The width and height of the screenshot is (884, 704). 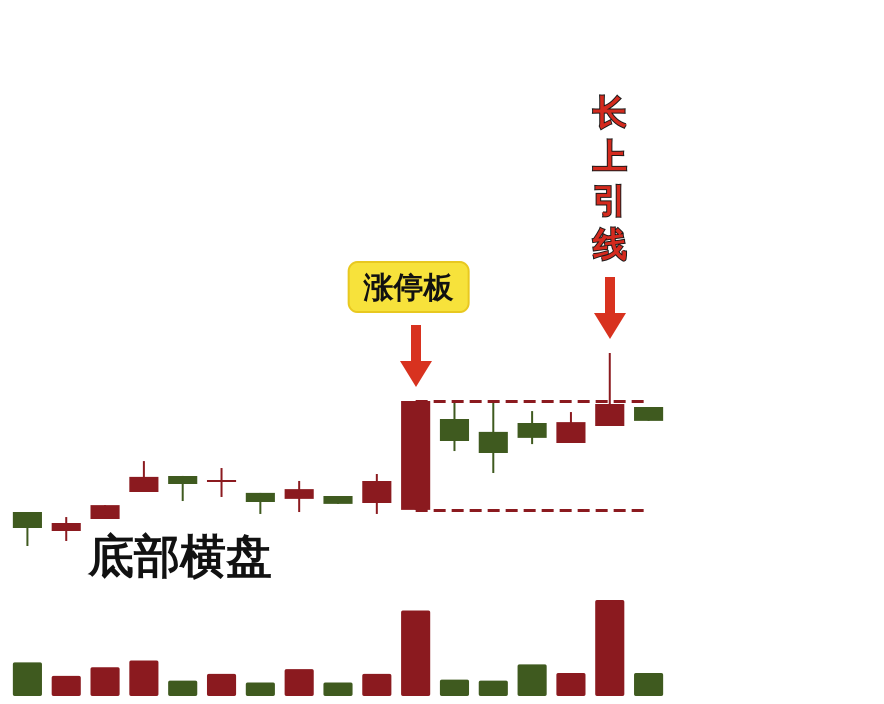 I want to click on text: 涨停板, so click(x=408, y=288).